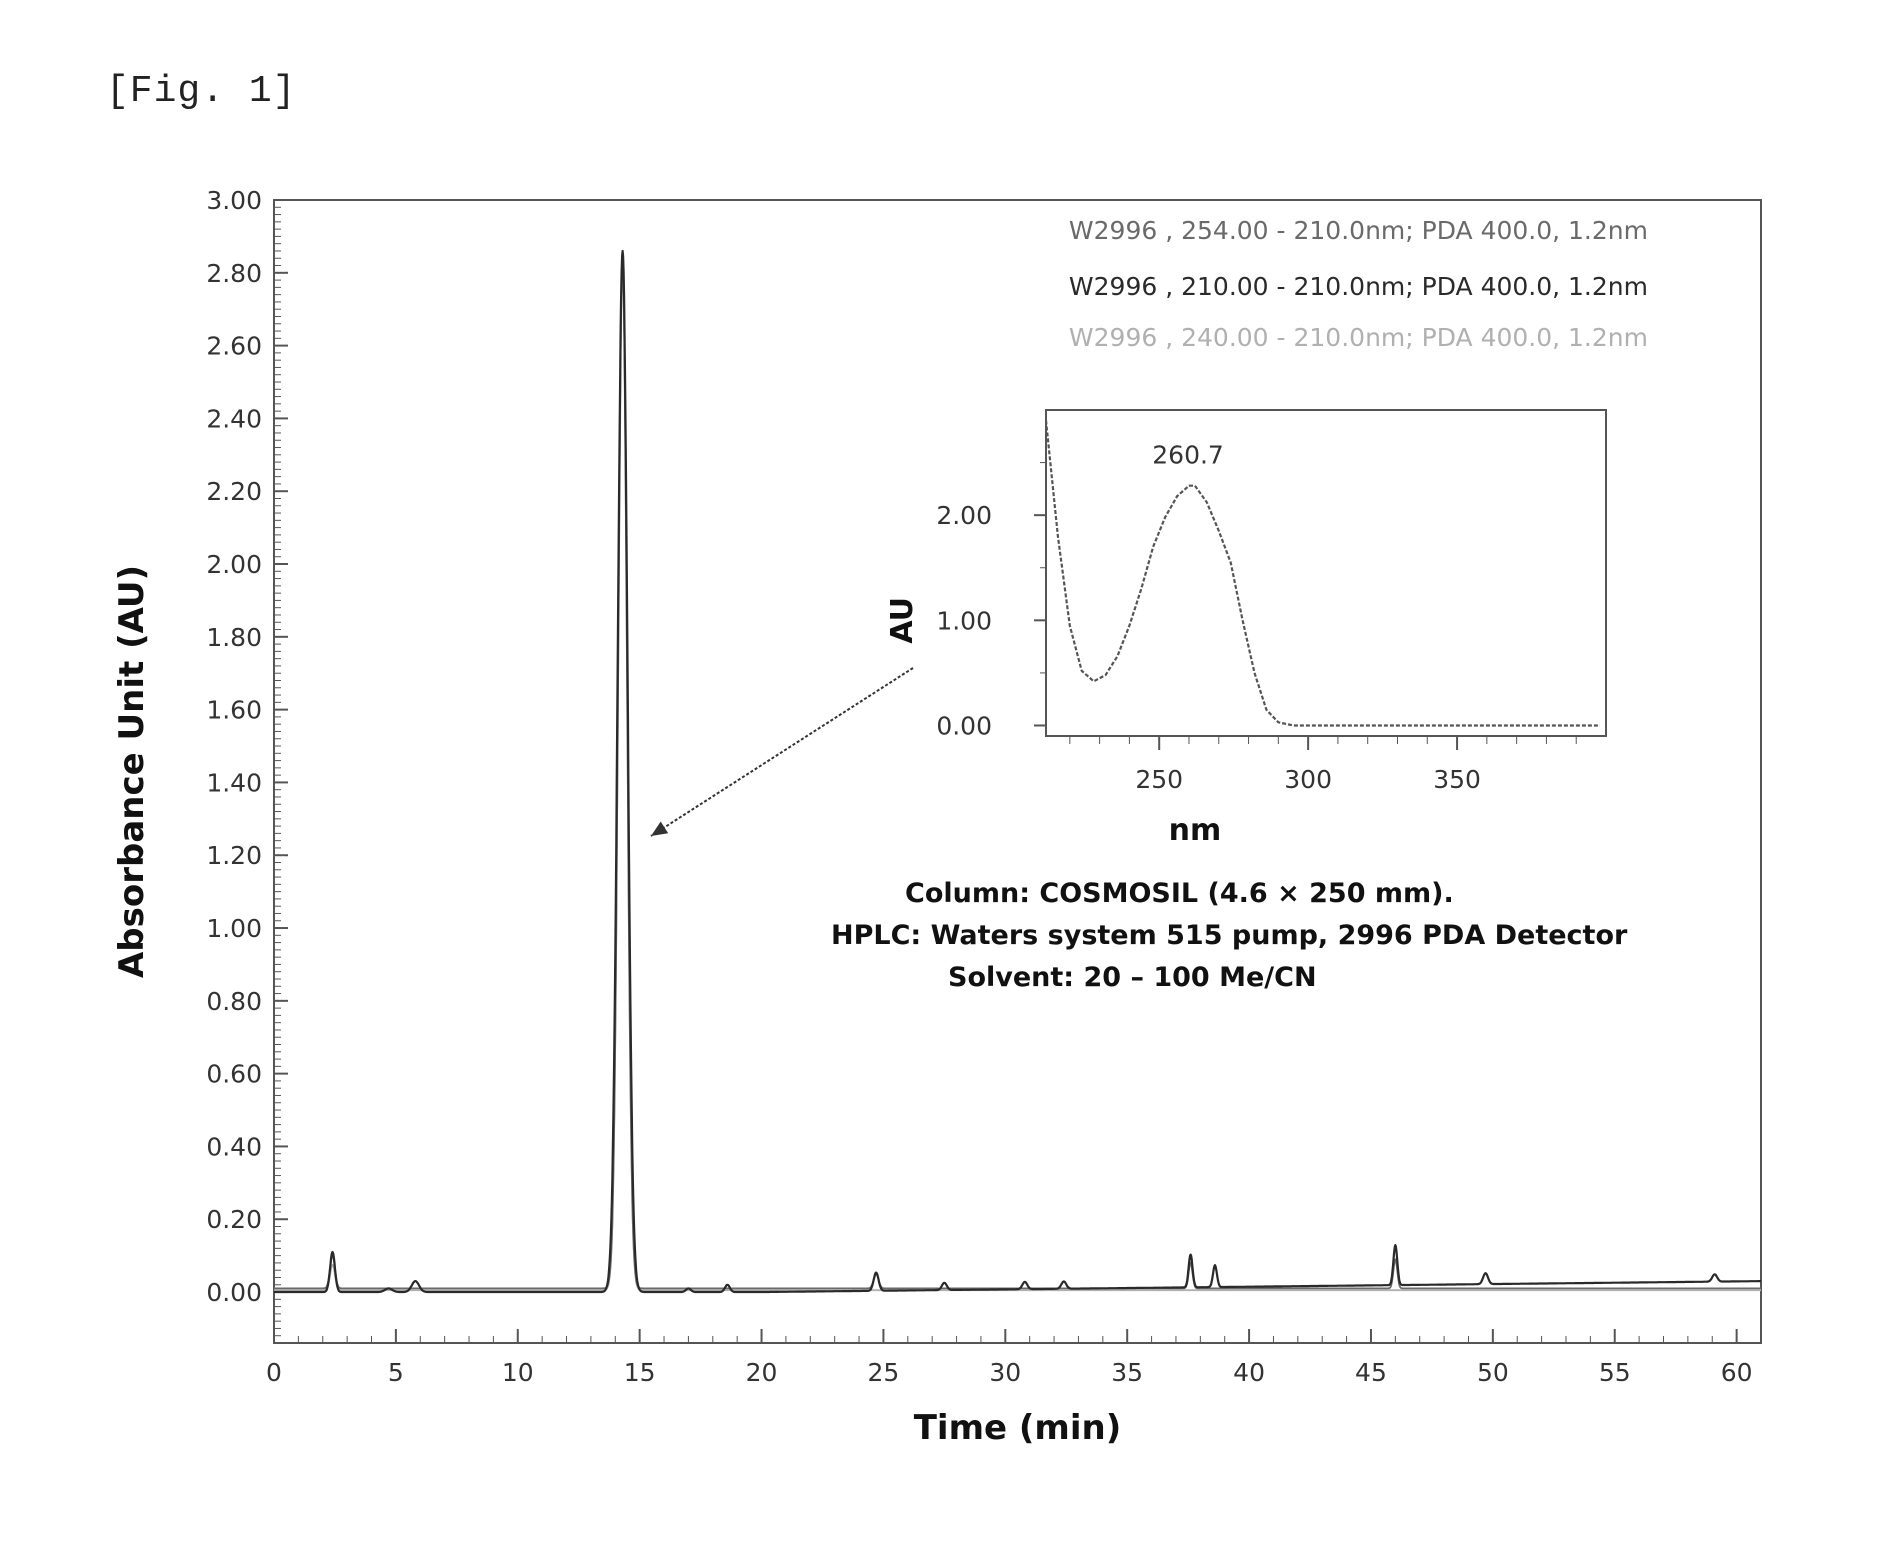 This screenshot has height=1542, width=1887. I want to click on x-tick-label: 20, so click(762, 1372).